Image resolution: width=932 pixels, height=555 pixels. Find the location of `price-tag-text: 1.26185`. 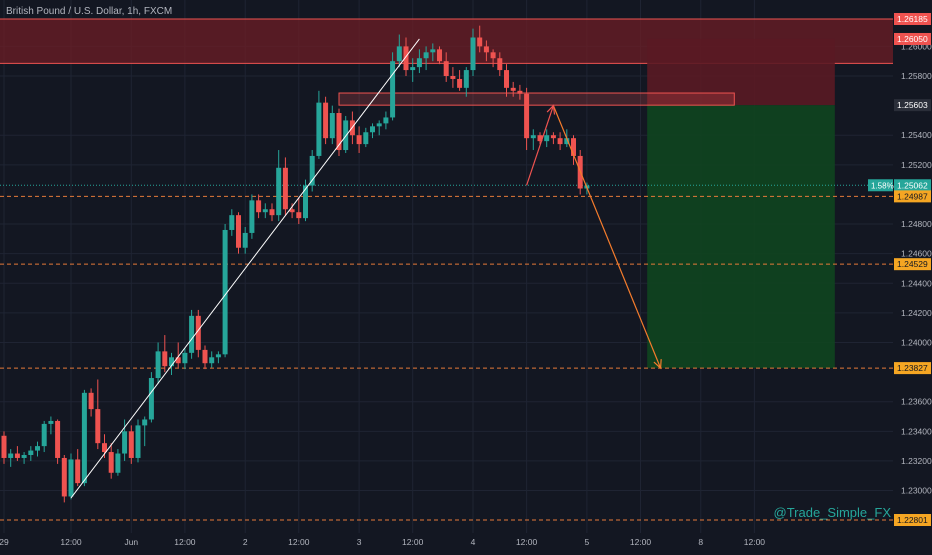

price-tag-text: 1.26185 is located at coordinates (912, 19).